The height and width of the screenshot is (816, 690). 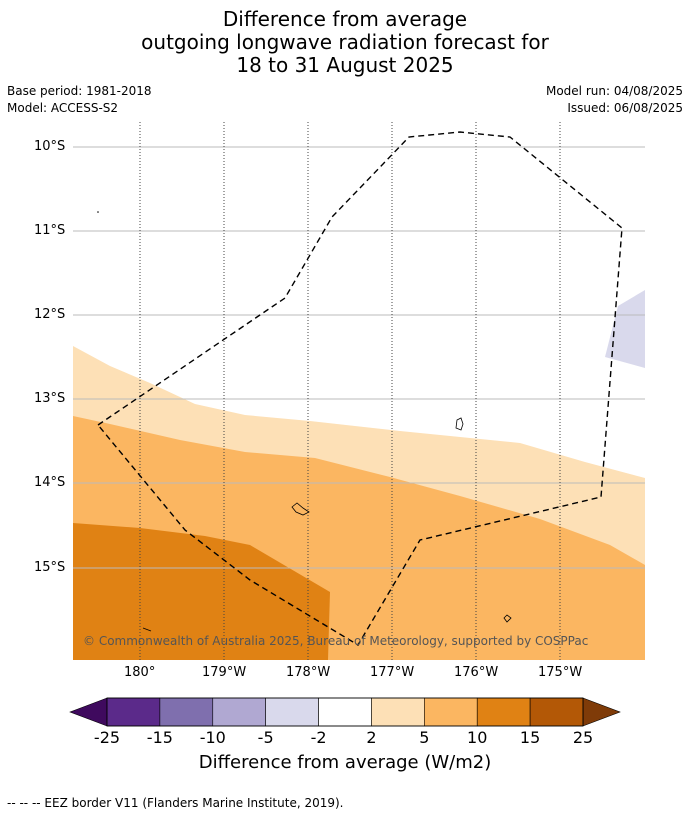 I want to click on colorbar-tick-label: 2, so click(x=371, y=737).